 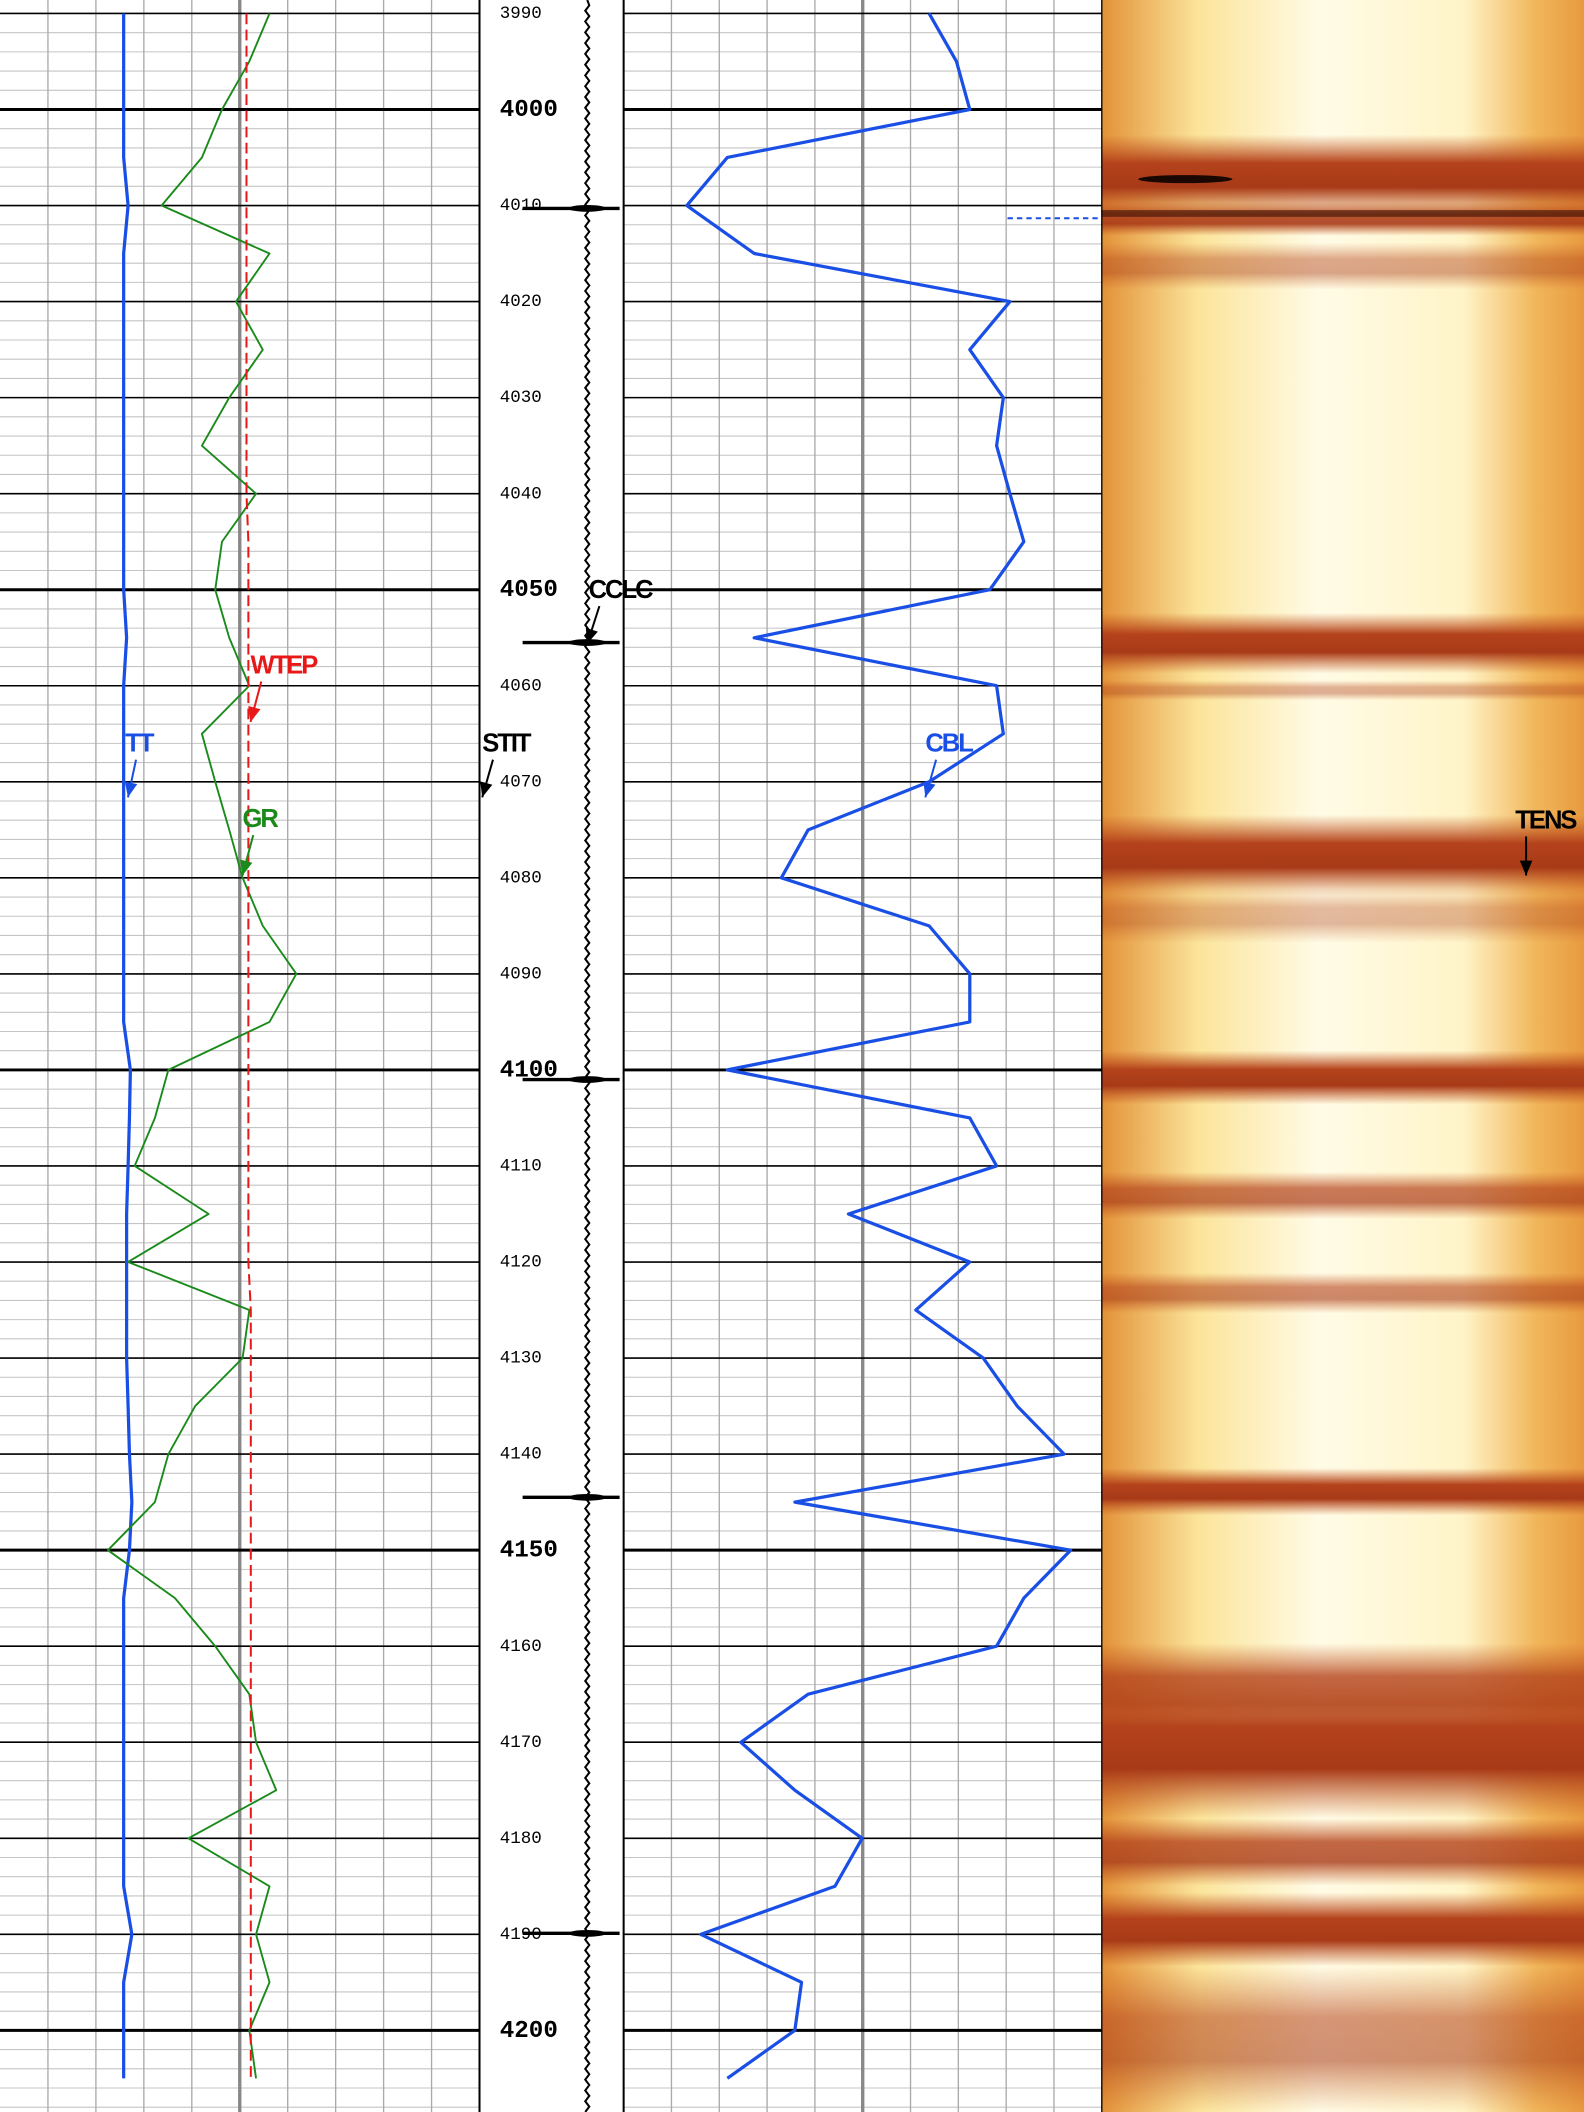 What do you see at coordinates (521, 1359) in the screenshot?
I see `depth-label: 4130` at bounding box center [521, 1359].